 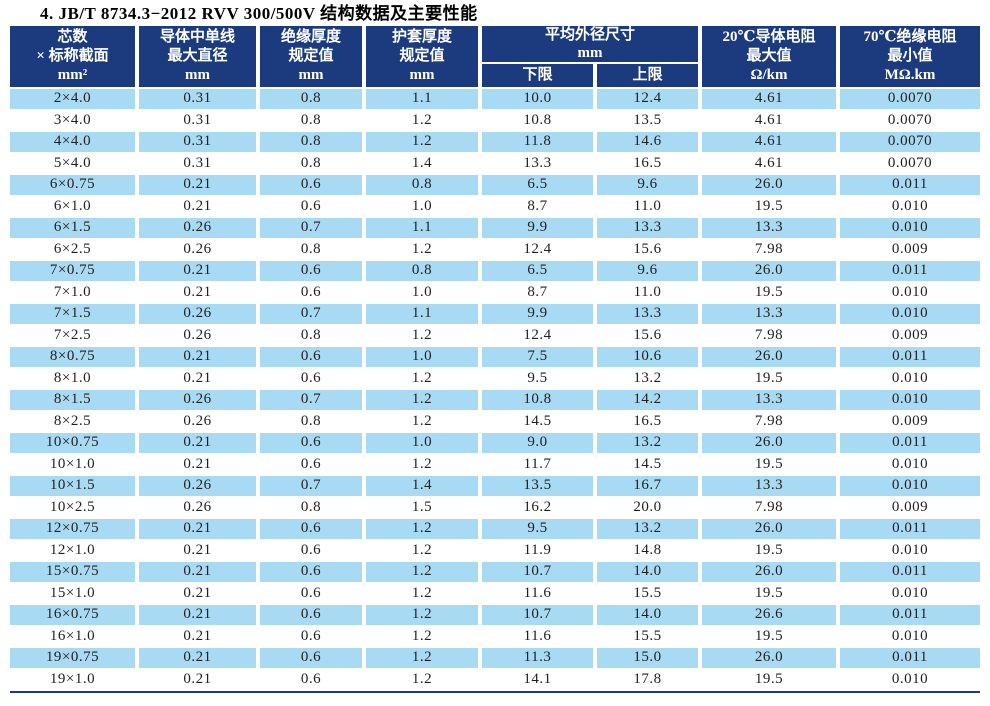 What do you see at coordinates (495, 530) in the screenshot?
I see `table-row: 12×0.75 0.21 0.6 1.2 9.5 13.2 26.0 0.011` at bounding box center [495, 530].